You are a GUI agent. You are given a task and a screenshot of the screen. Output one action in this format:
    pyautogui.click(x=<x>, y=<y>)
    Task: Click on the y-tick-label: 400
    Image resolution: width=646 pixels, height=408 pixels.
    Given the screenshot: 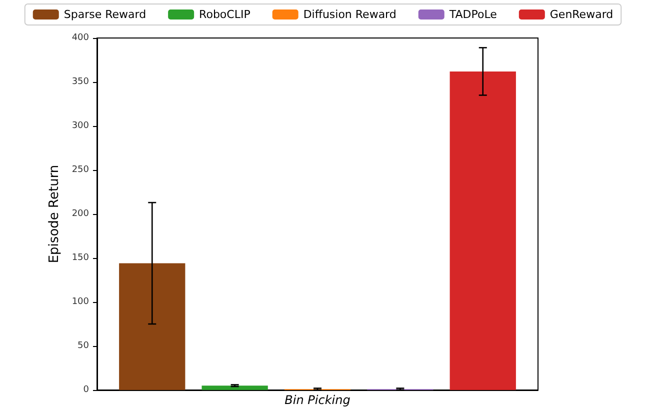 What is the action you would take?
    pyautogui.click(x=81, y=38)
    